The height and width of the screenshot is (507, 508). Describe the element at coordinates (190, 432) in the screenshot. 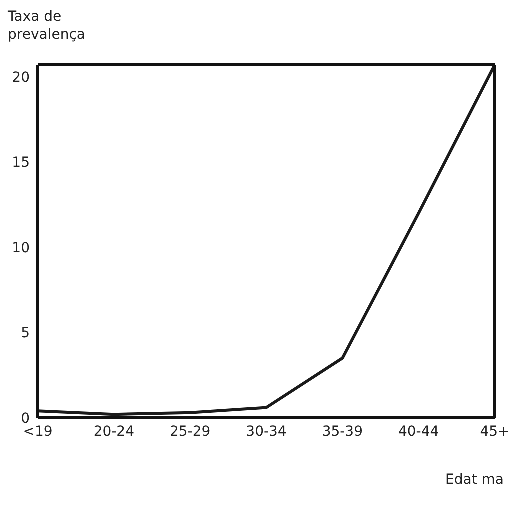

I see `x-tick-label: 25-29` at that location.